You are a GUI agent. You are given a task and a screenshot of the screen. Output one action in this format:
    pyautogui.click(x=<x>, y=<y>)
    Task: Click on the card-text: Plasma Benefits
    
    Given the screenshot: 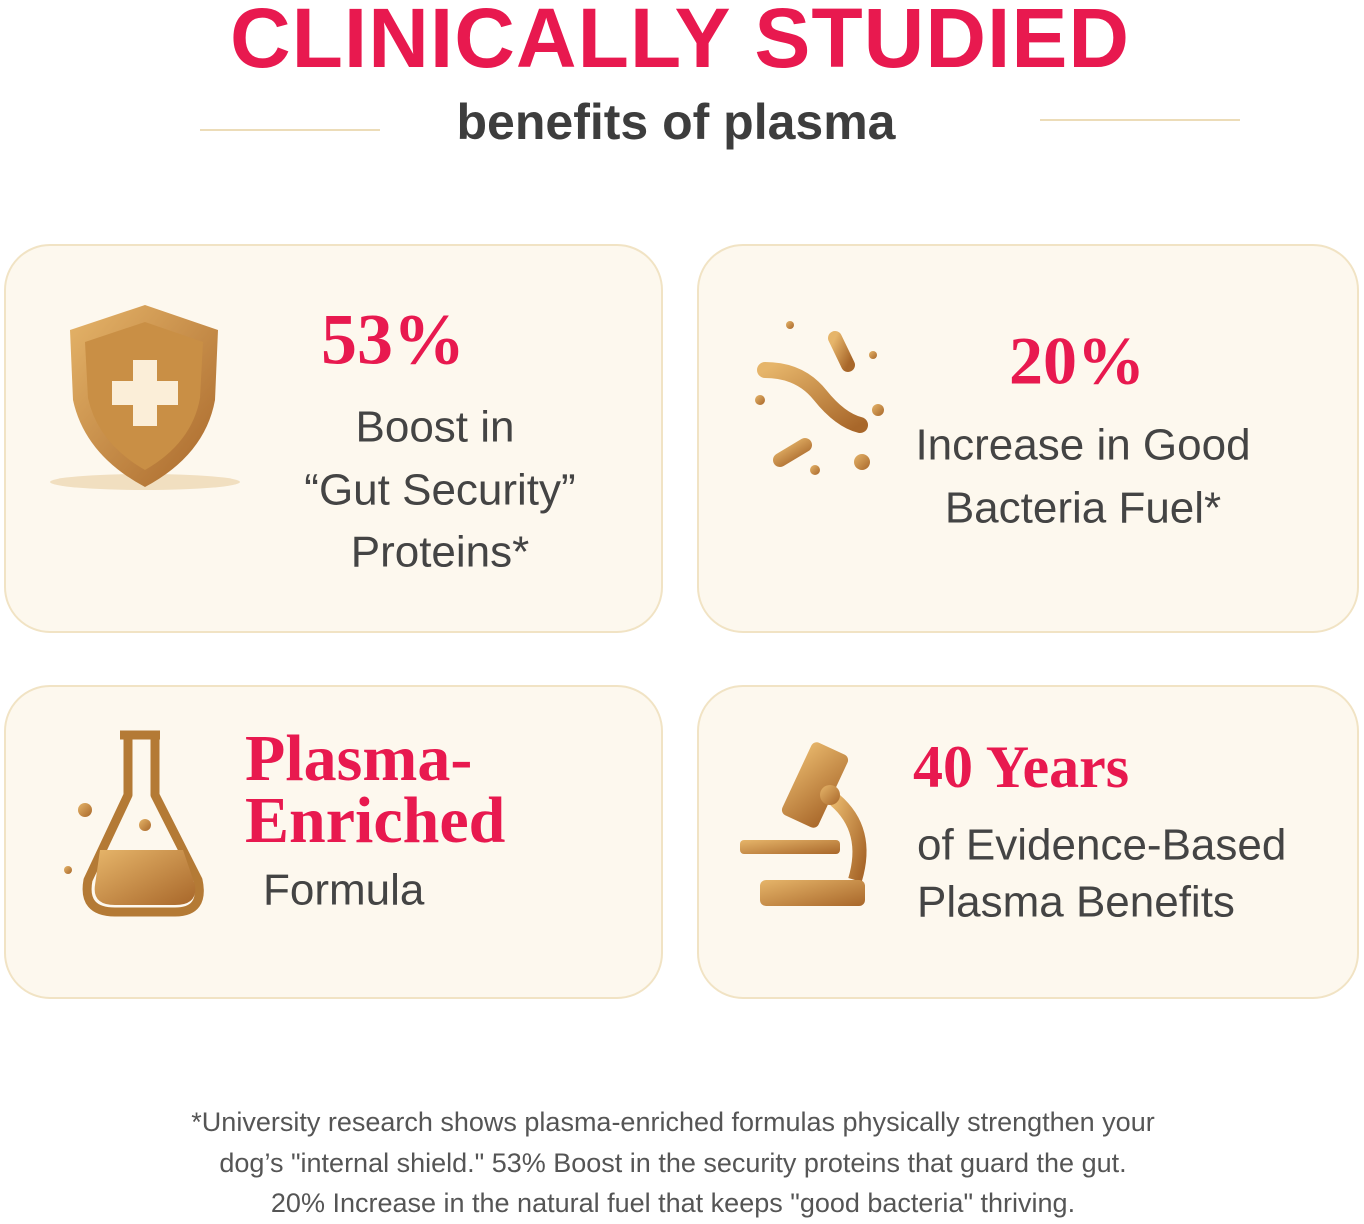 What is the action you would take?
    pyautogui.click(x=1076, y=902)
    